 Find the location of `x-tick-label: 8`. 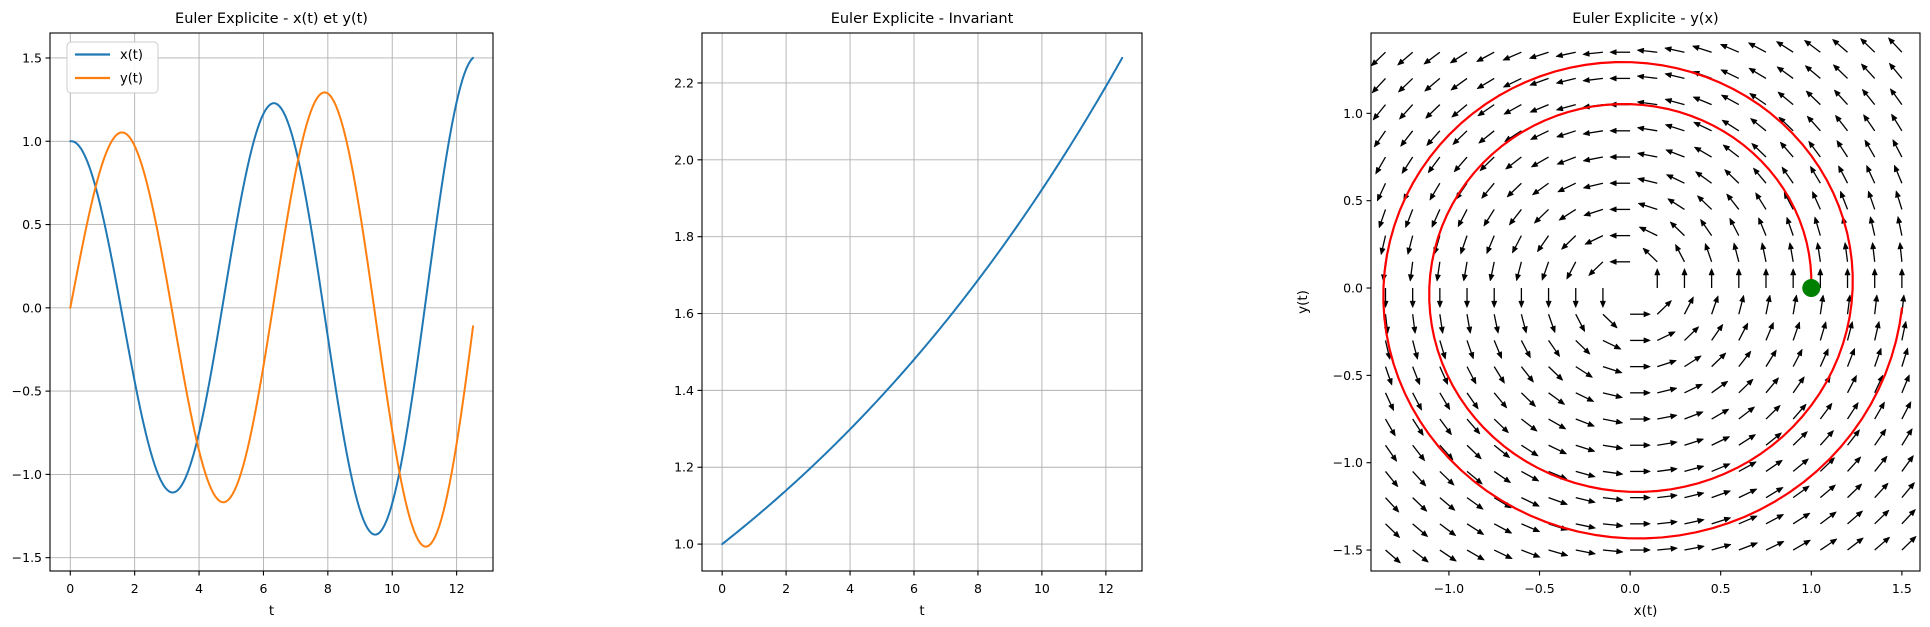

x-tick-label: 8 is located at coordinates (328, 588).